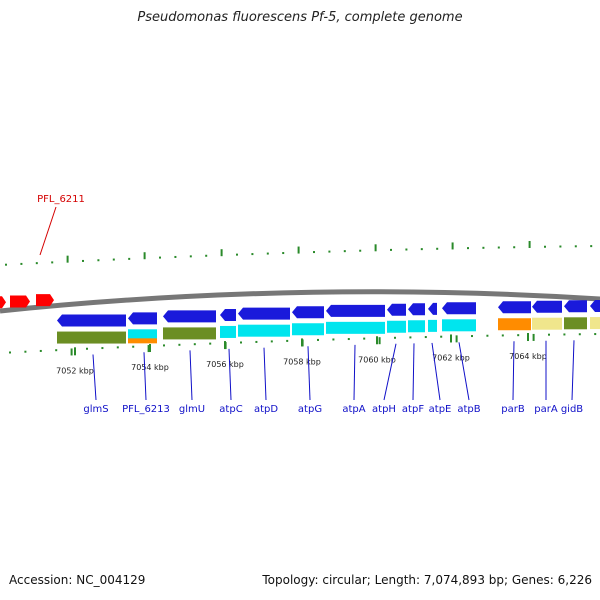 The height and width of the screenshot is (600, 600). What do you see at coordinates (440, 409) in the screenshot?
I see `gene-label-atpE: atpE` at bounding box center [440, 409].